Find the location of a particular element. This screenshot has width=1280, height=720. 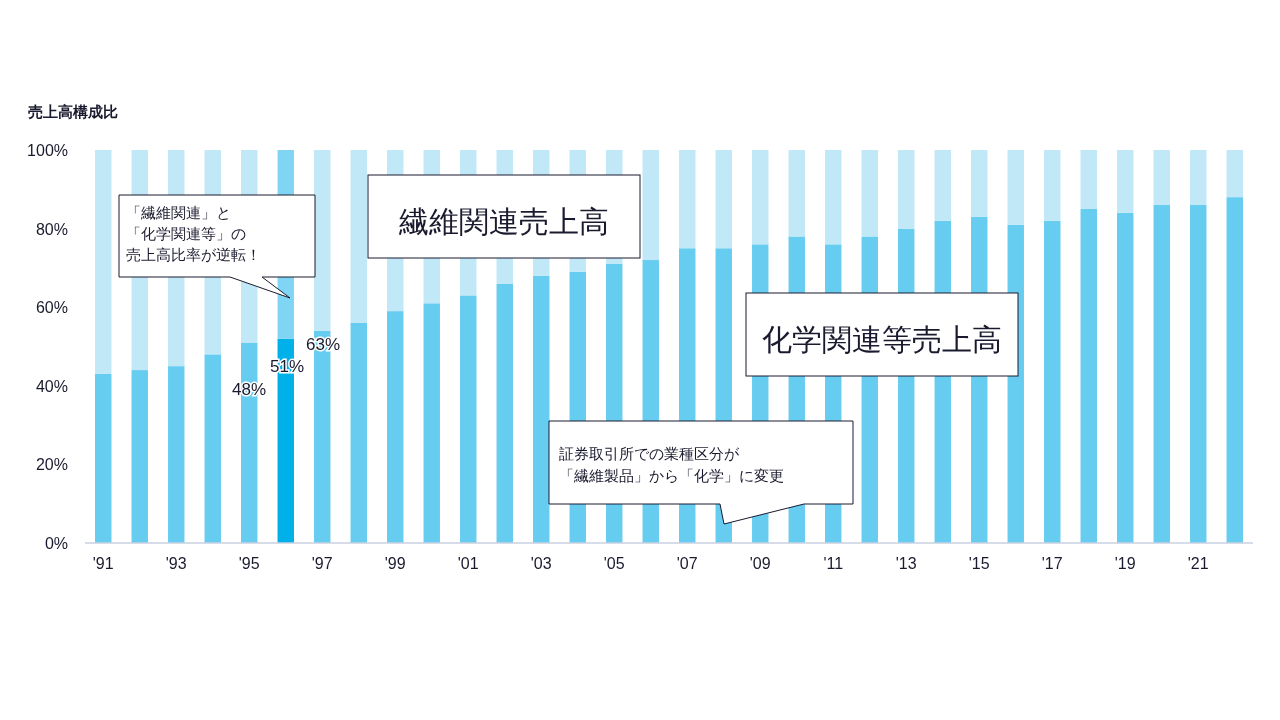

x-tick-label: '13 is located at coordinates (906, 563).